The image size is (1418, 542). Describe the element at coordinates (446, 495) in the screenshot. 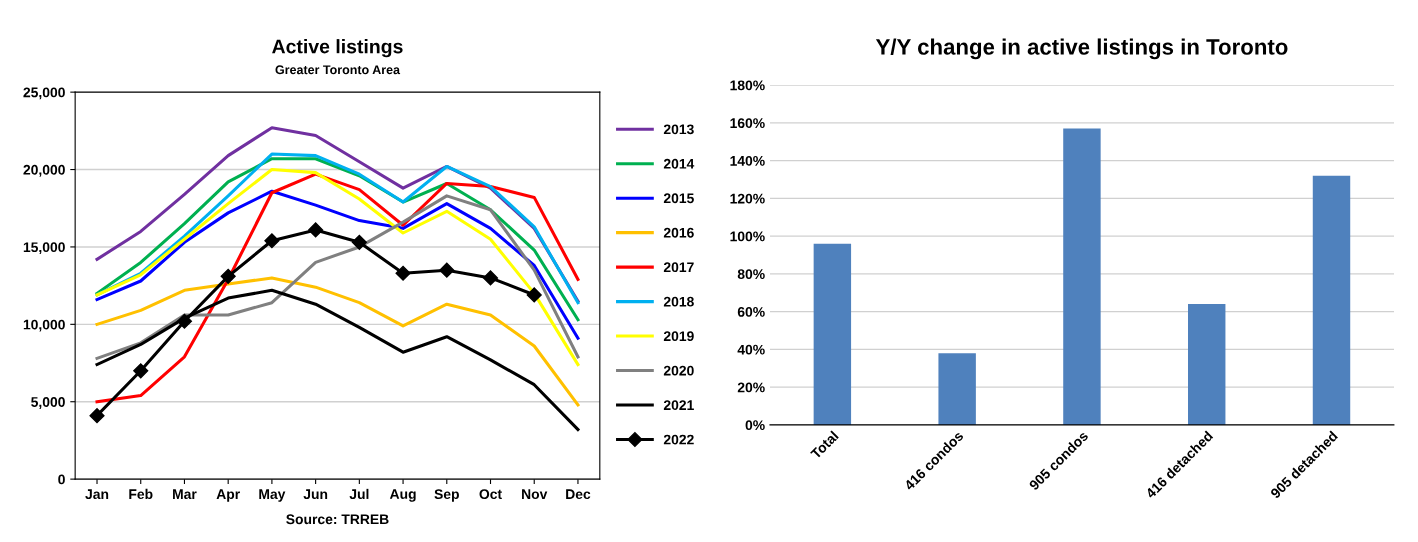

I see `x-tick-label: Sep` at that location.